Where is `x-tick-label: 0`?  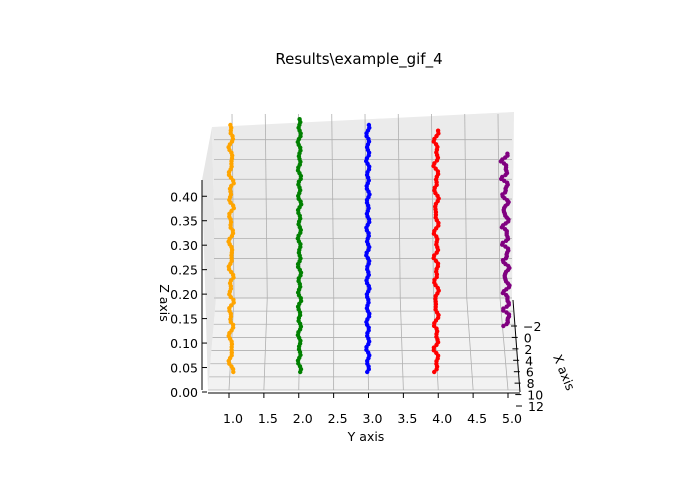
x-tick-label: 0 is located at coordinates (528, 337).